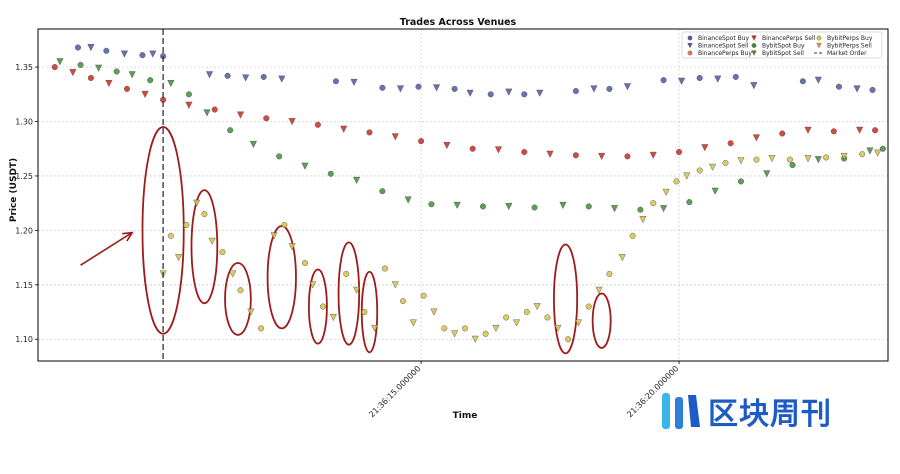 Image resolution: width=900 pixels, height=474 pixels. What do you see at coordinates (106, 248) in the screenshot?
I see `annotation-arrow` at bounding box center [106, 248].